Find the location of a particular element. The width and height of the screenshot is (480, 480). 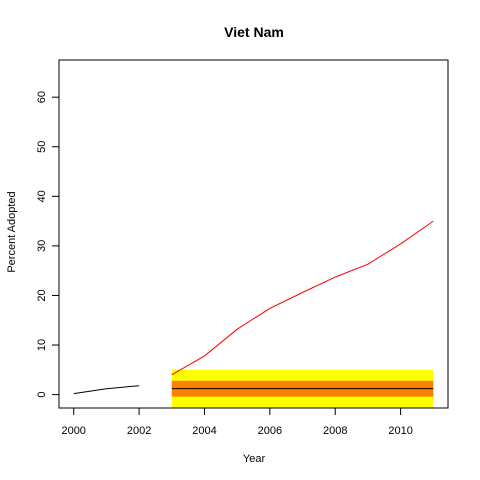

chart-title: Viet Nam is located at coordinates (254, 32).